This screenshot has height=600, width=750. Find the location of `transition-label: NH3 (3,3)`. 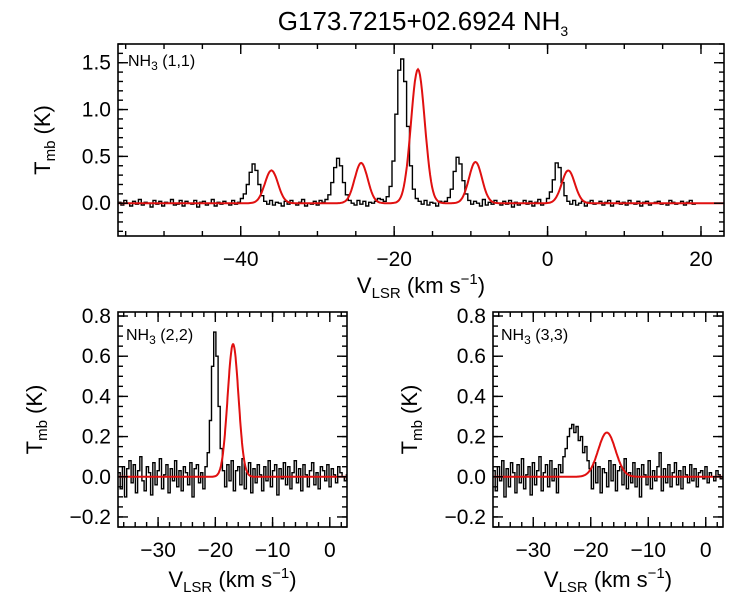

transition-label: NH3 (3,3) is located at coordinates (534, 337).